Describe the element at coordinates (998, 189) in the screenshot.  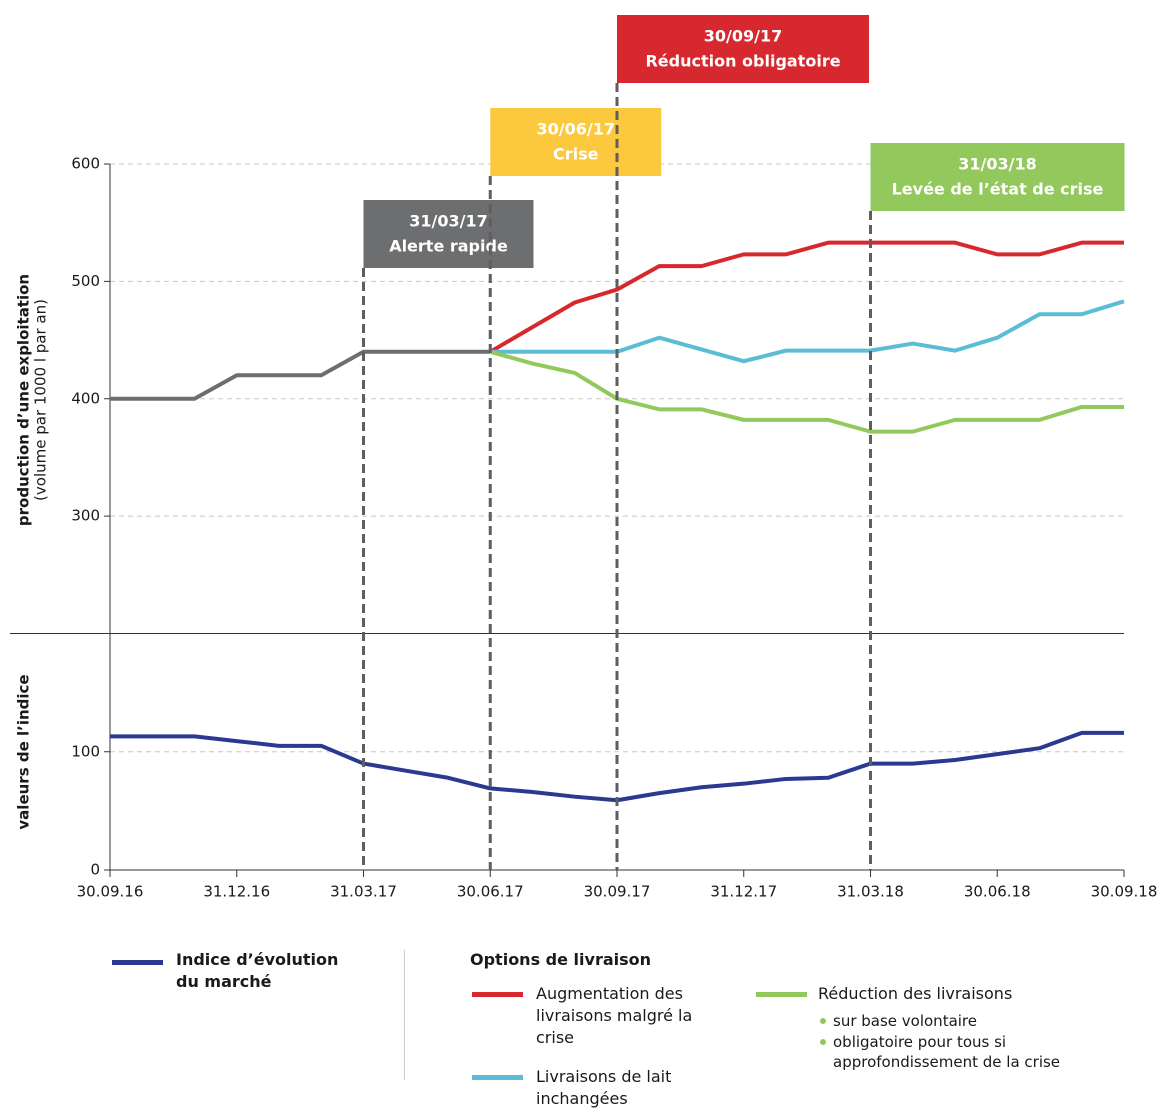
I see `event-label: Levée de l’état de crise` at that location.